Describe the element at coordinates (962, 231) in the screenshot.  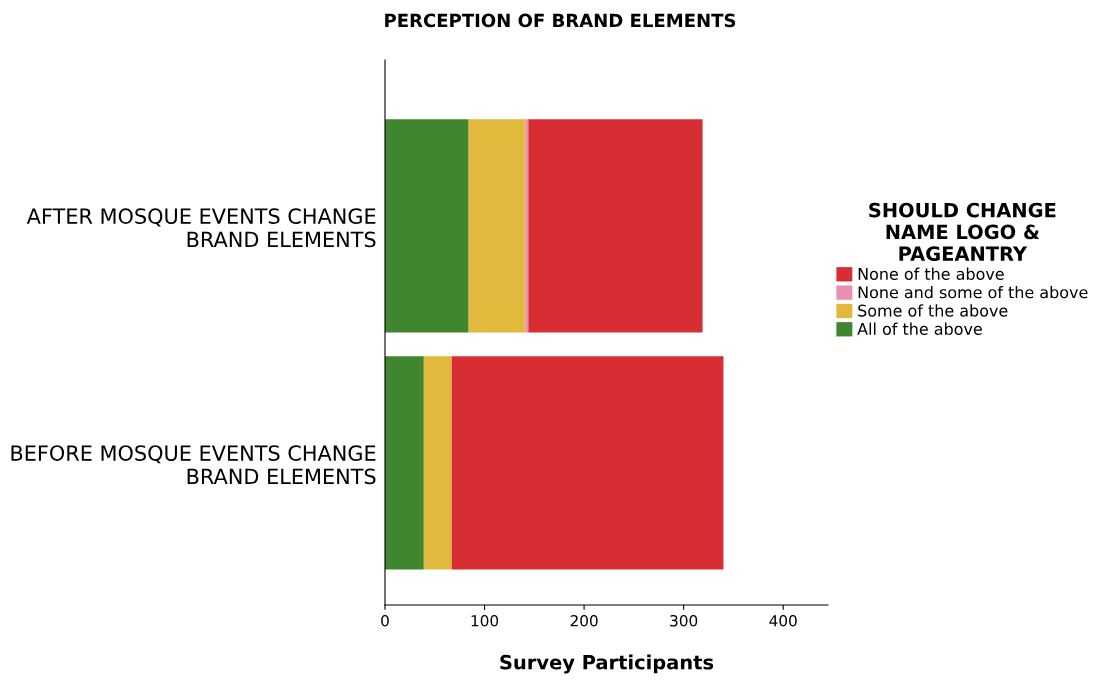
I see `legend-title: SHOULD CHANGE NAME LOGO & PAGEANTRY` at that location.